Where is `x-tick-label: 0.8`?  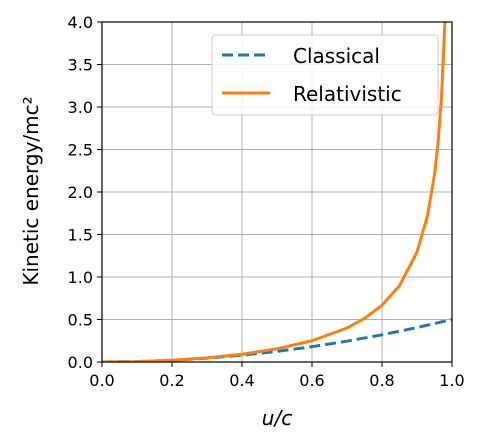
x-tick-label: 0.8 is located at coordinates (381, 380).